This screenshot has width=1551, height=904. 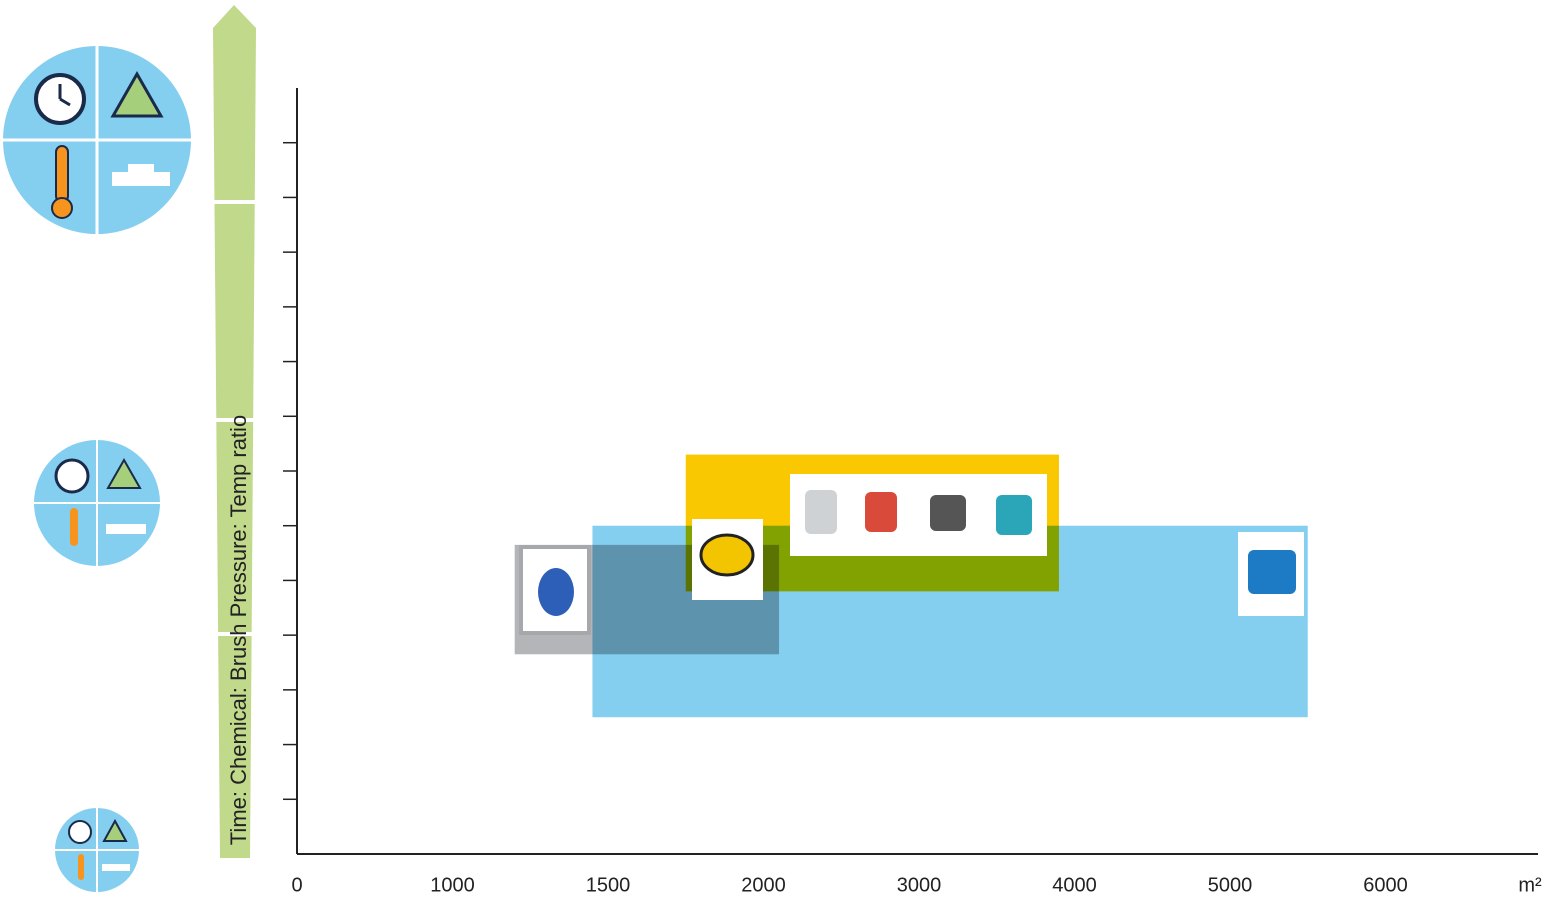 What do you see at coordinates (296, 885) in the screenshot?
I see `x-tick-label: 0` at bounding box center [296, 885].